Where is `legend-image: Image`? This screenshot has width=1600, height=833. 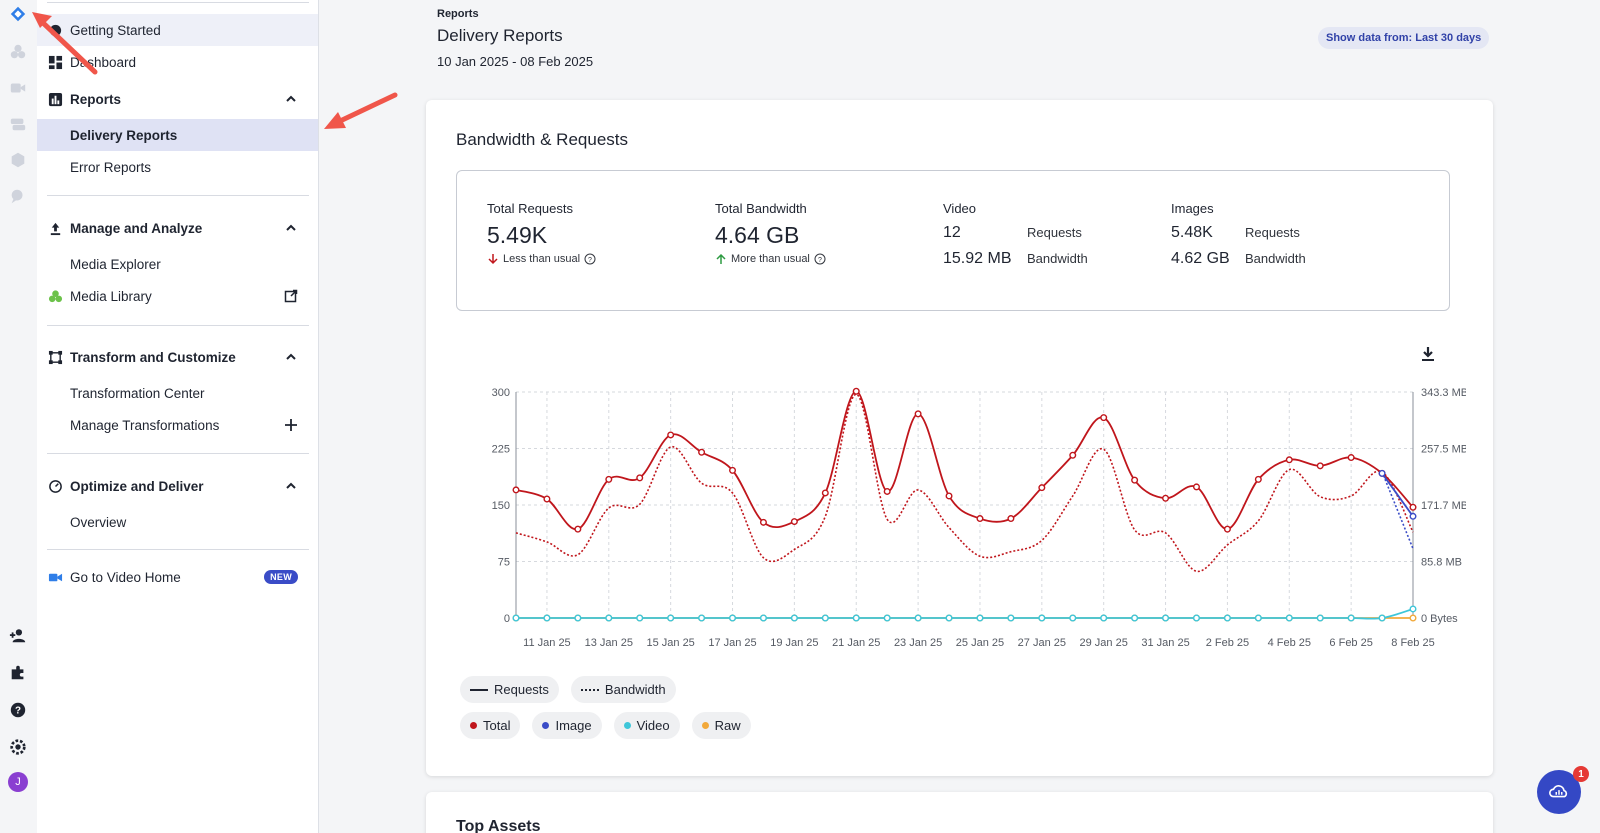
legend-image: Image is located at coordinates (567, 725).